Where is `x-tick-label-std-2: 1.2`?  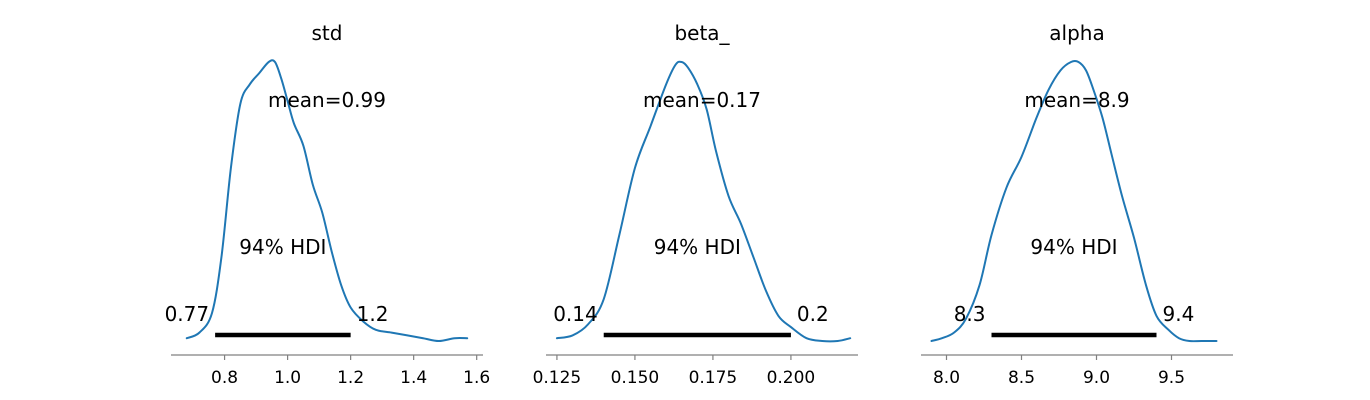
x-tick-label-std-2: 1.2 is located at coordinates (350, 378).